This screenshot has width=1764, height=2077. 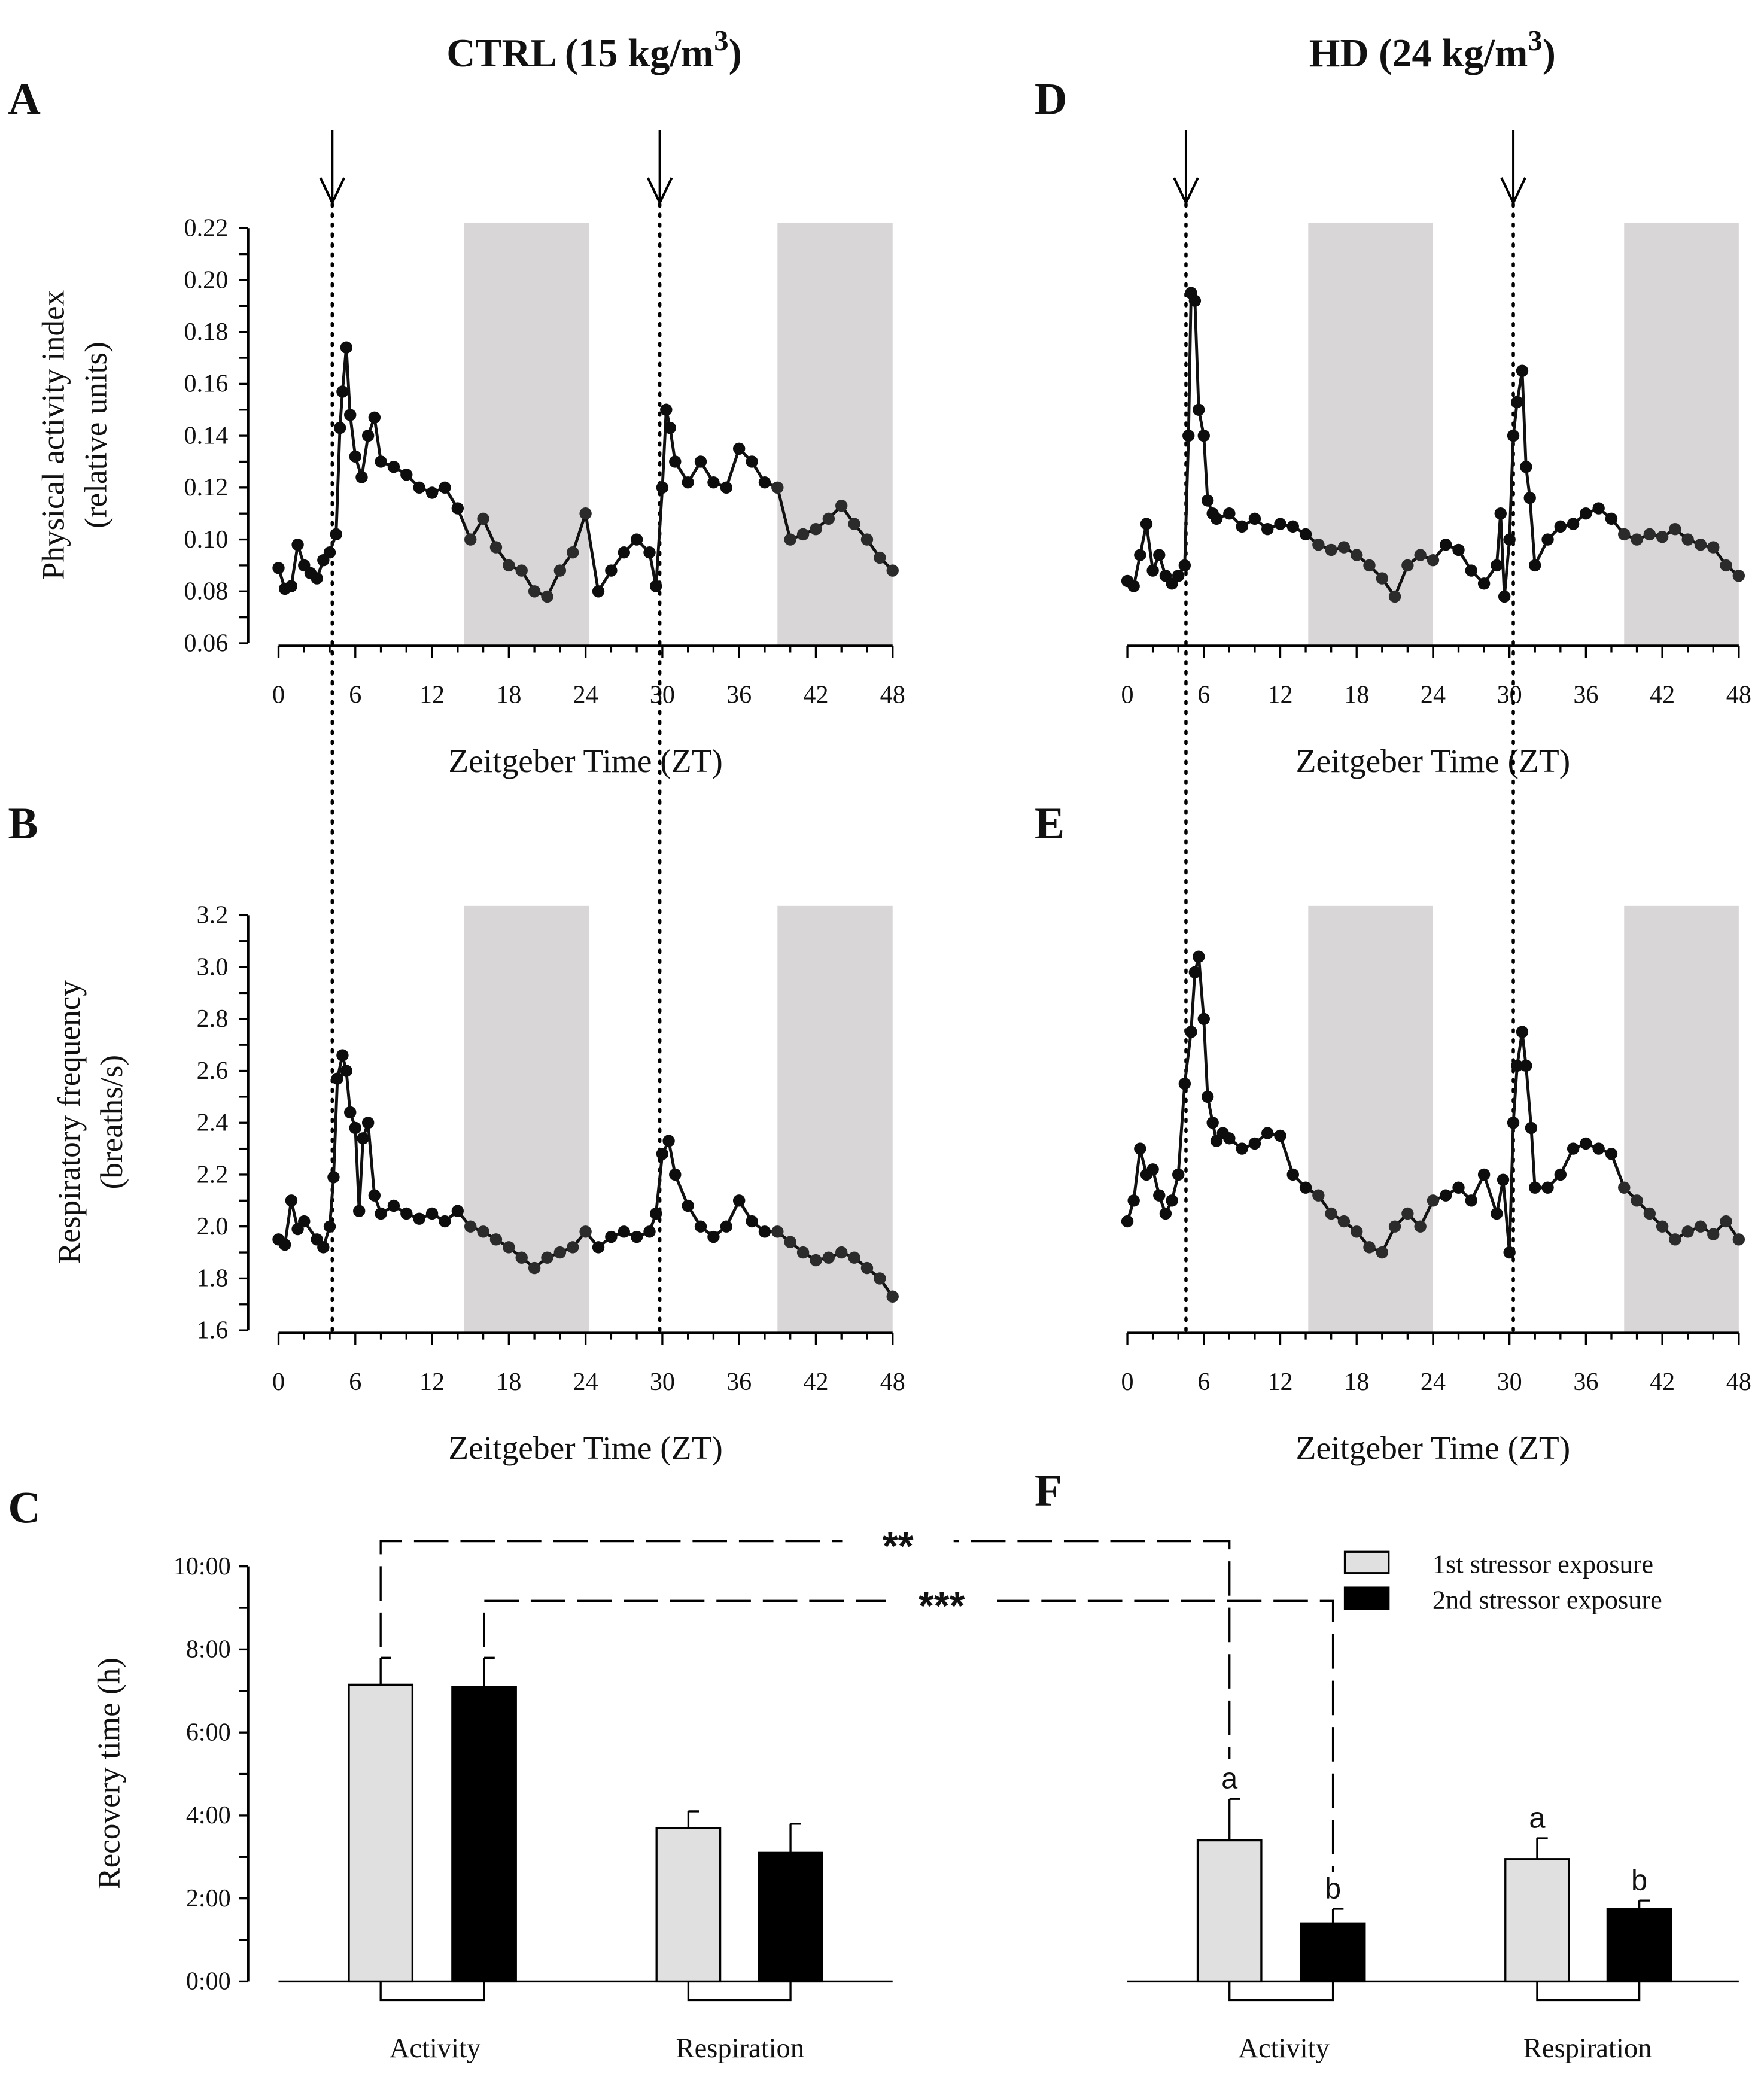 I want to click on bar-C-activity-second, so click(x=484, y=1835).